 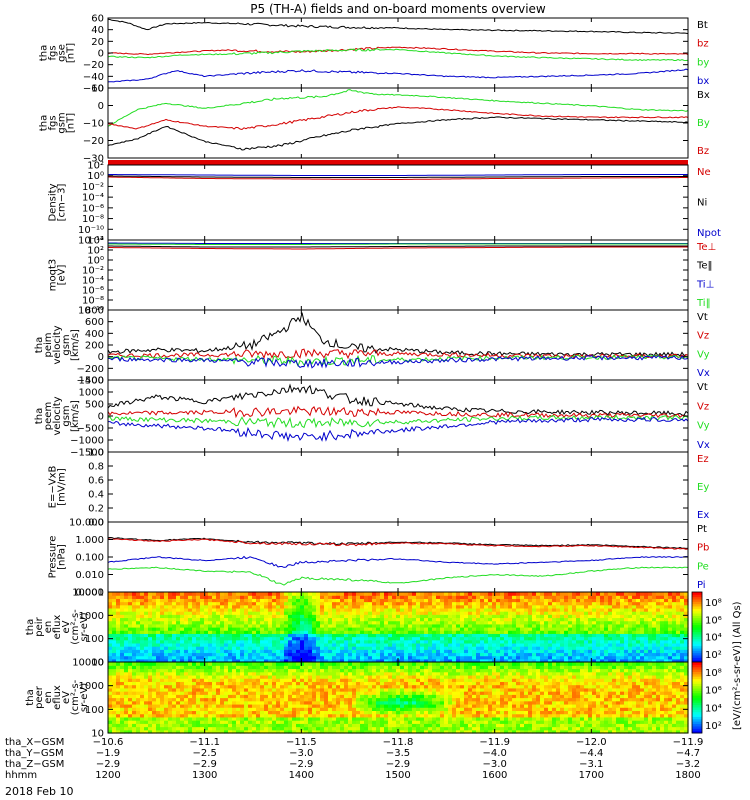 What do you see at coordinates (398, 246) in the screenshot?
I see `series-te-line` at bounding box center [398, 246].